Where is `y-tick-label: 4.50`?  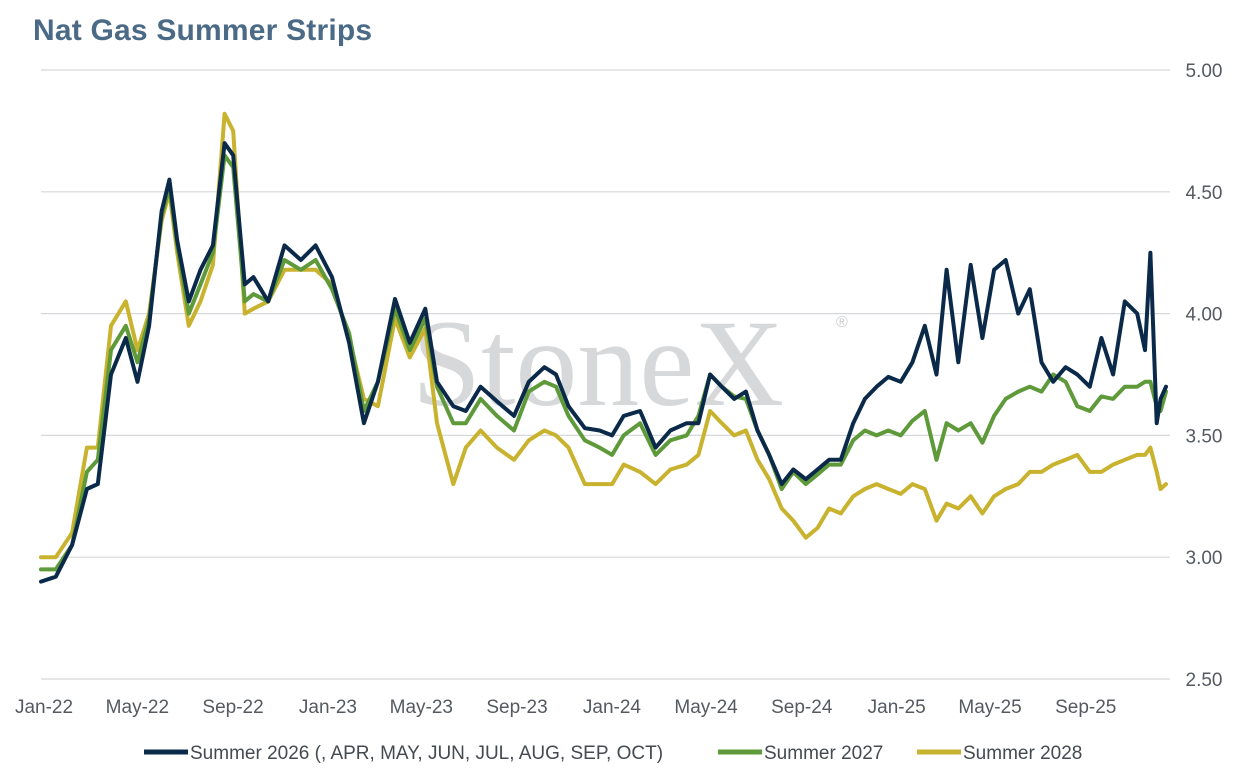
y-tick-label: 4.50 is located at coordinates (1204, 193).